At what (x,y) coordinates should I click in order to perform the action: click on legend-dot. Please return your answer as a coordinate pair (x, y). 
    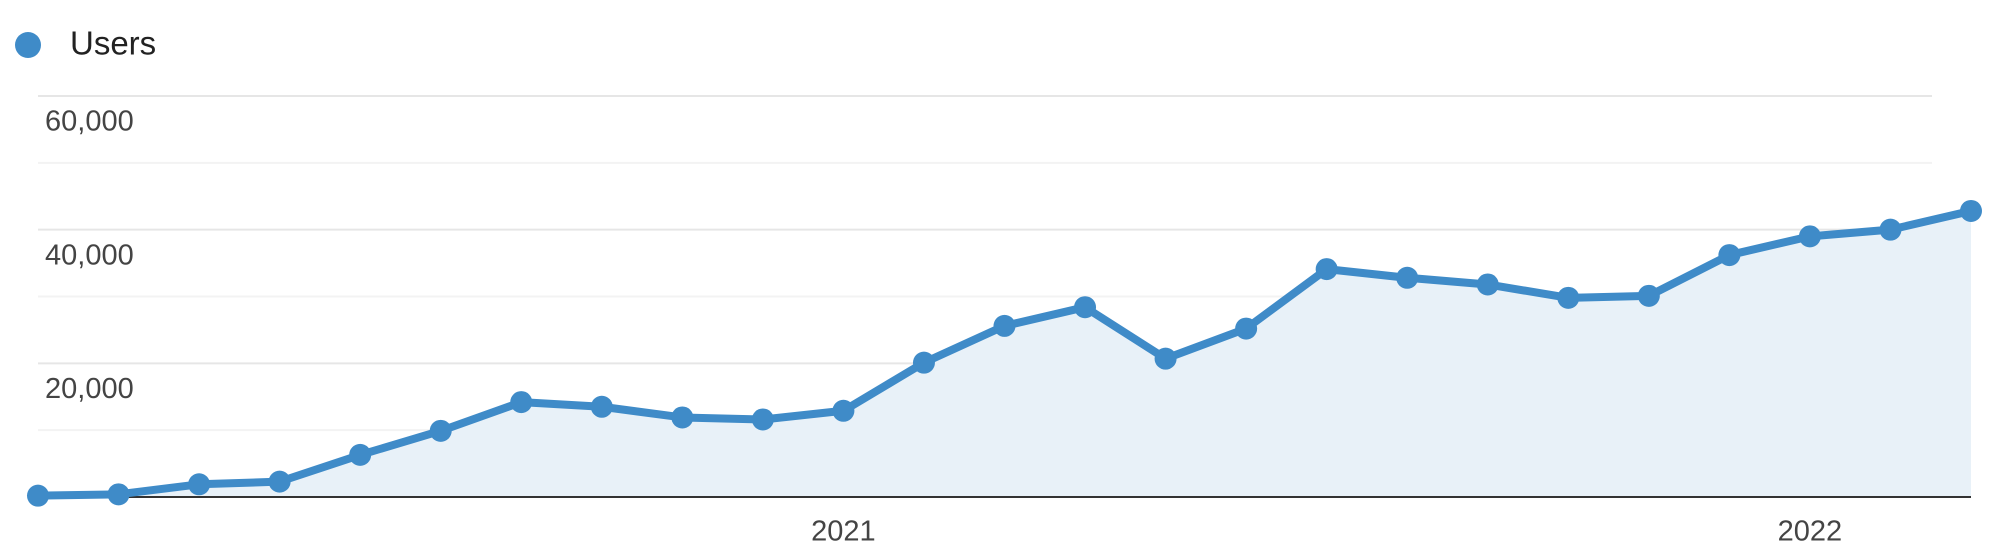
    Looking at the image, I should click on (28, 45).